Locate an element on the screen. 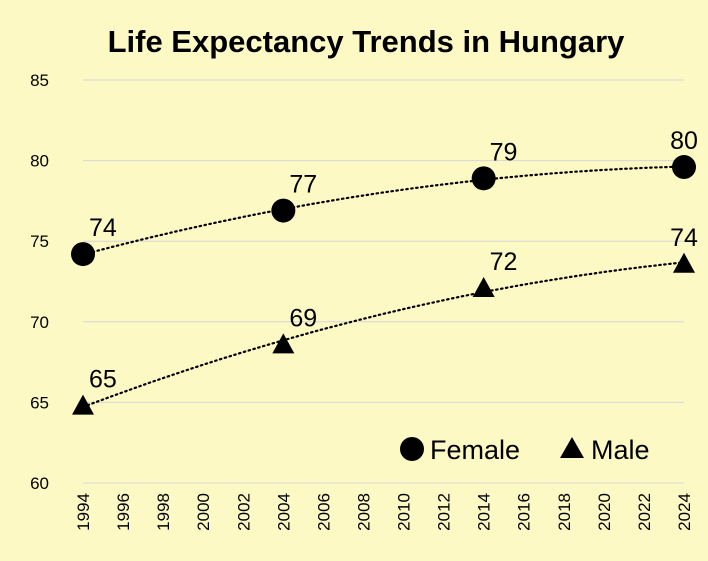 Image resolution: width=708 pixels, height=561 pixels. x-tick-label: 2006 is located at coordinates (323, 512).